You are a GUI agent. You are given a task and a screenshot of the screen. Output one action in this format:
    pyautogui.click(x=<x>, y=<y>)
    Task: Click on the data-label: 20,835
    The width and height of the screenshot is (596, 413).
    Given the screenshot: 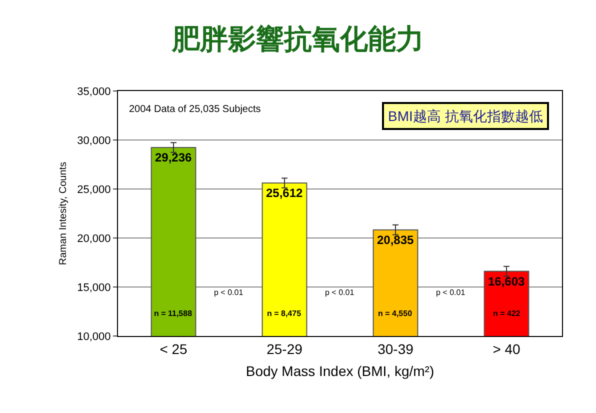 What is the action you would take?
    pyautogui.click(x=395, y=239)
    